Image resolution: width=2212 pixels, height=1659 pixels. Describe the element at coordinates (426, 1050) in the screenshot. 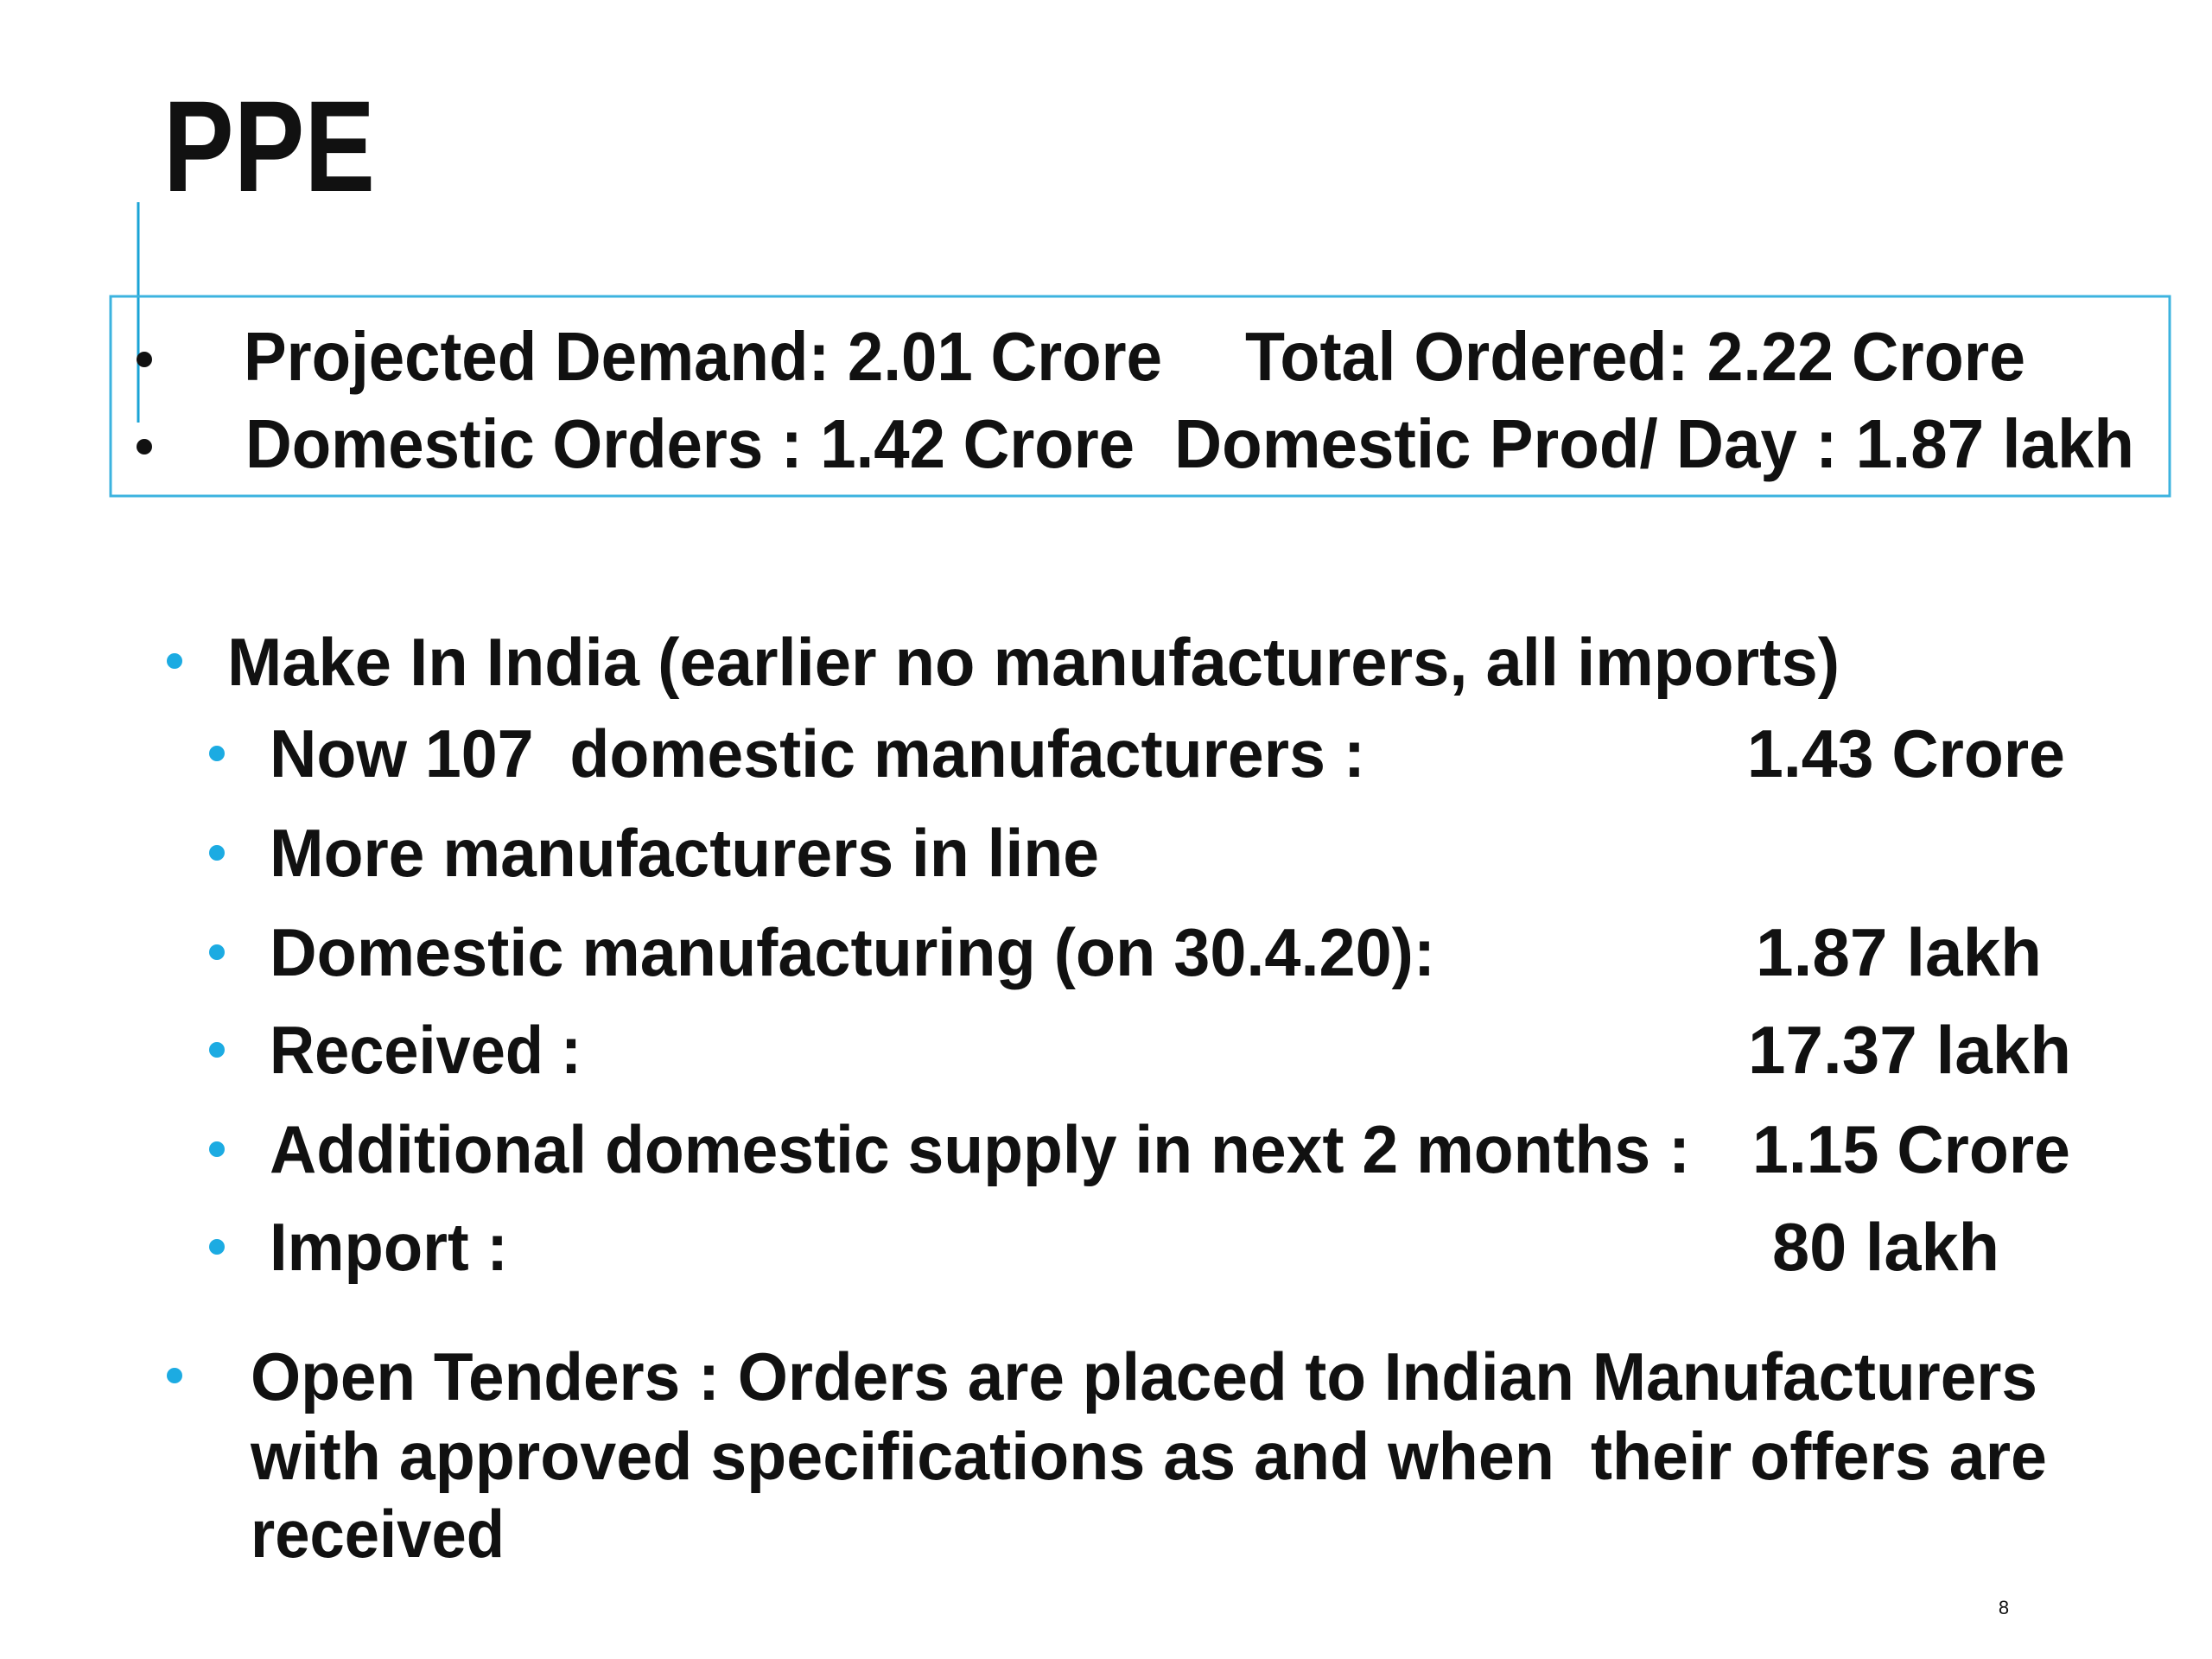

I see `item-label: Received :` at that location.